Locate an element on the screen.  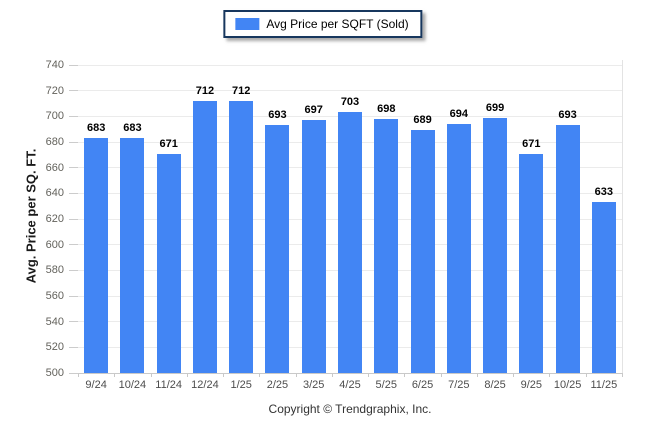
x-axis-tick-label: 5/25 is located at coordinates (386, 385).